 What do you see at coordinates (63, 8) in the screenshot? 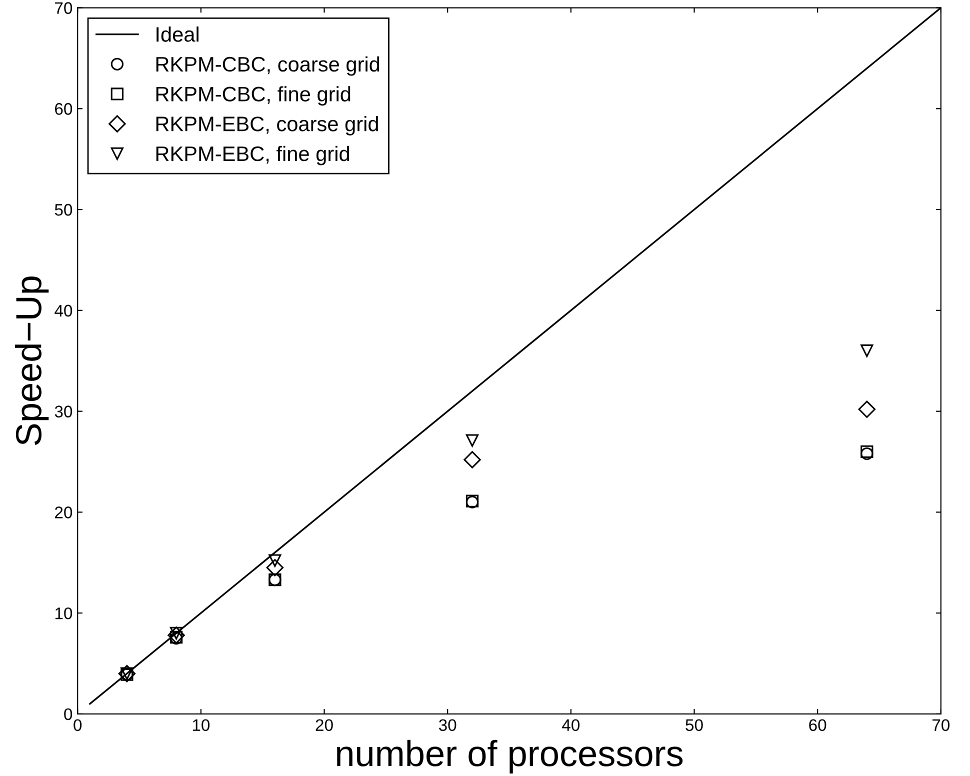
I see `y-tick-label: 70` at bounding box center [63, 8].